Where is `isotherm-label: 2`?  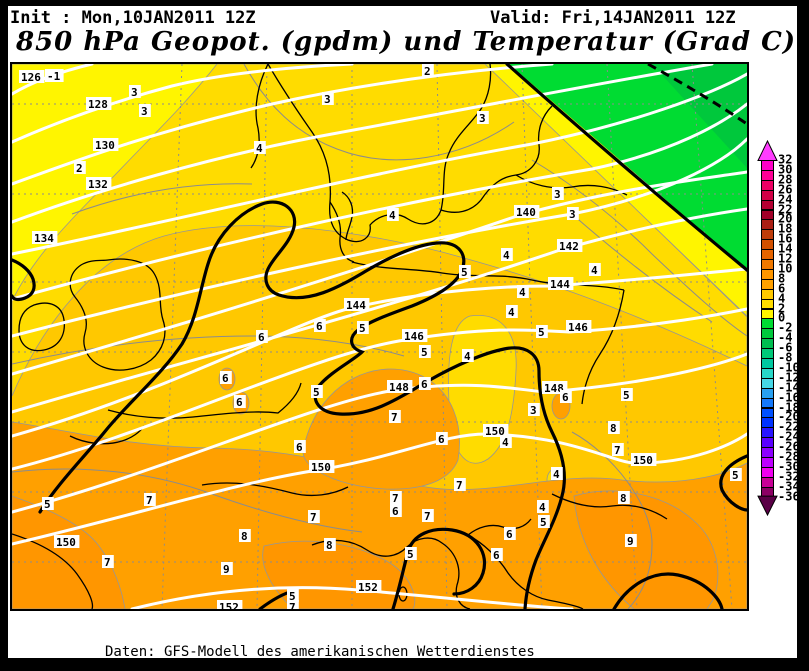
isotherm-label: 2 is located at coordinates (428, 71).